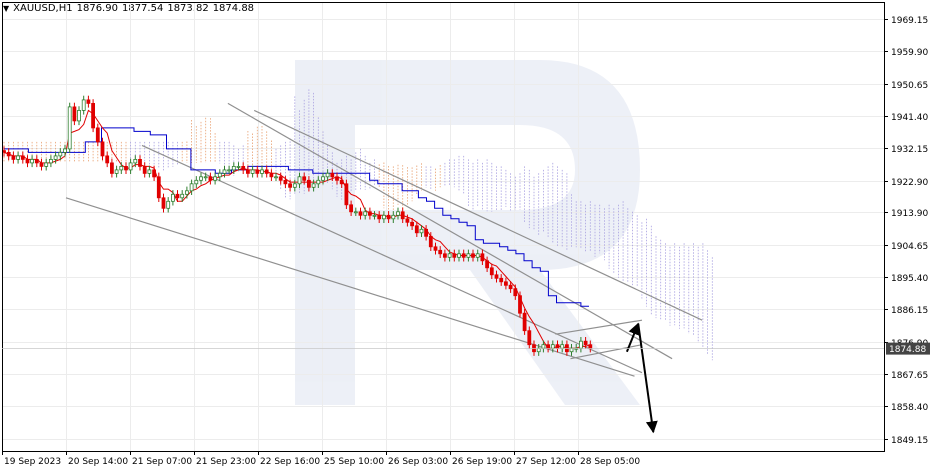 This screenshot has width=931, height=471. I want to click on arrow-down, so click(647, 378).